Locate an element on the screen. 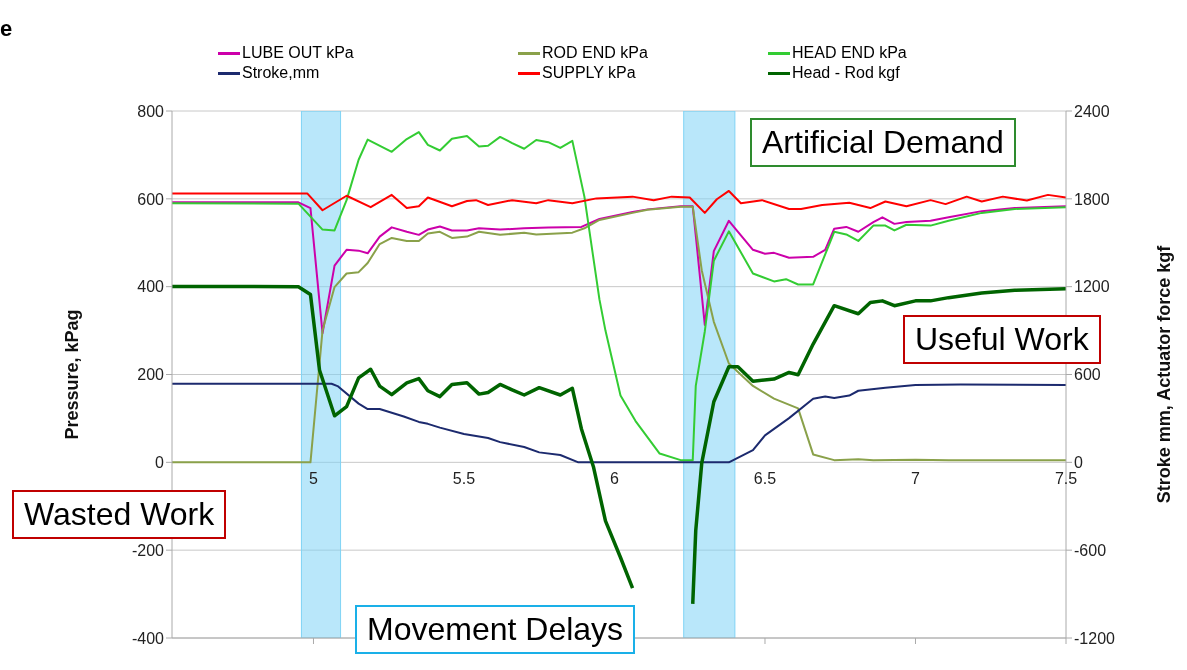 Image resolution: width=1187 pixels, height=670 pixels. y-tick-label: 800 is located at coordinates (151, 111).